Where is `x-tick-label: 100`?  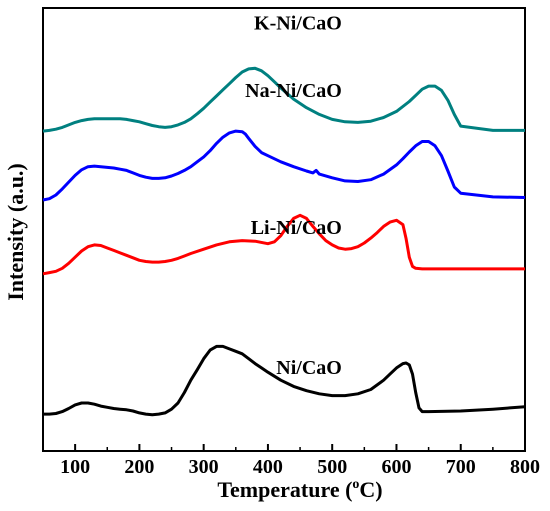 x-tick-label: 100 is located at coordinates (75, 467).